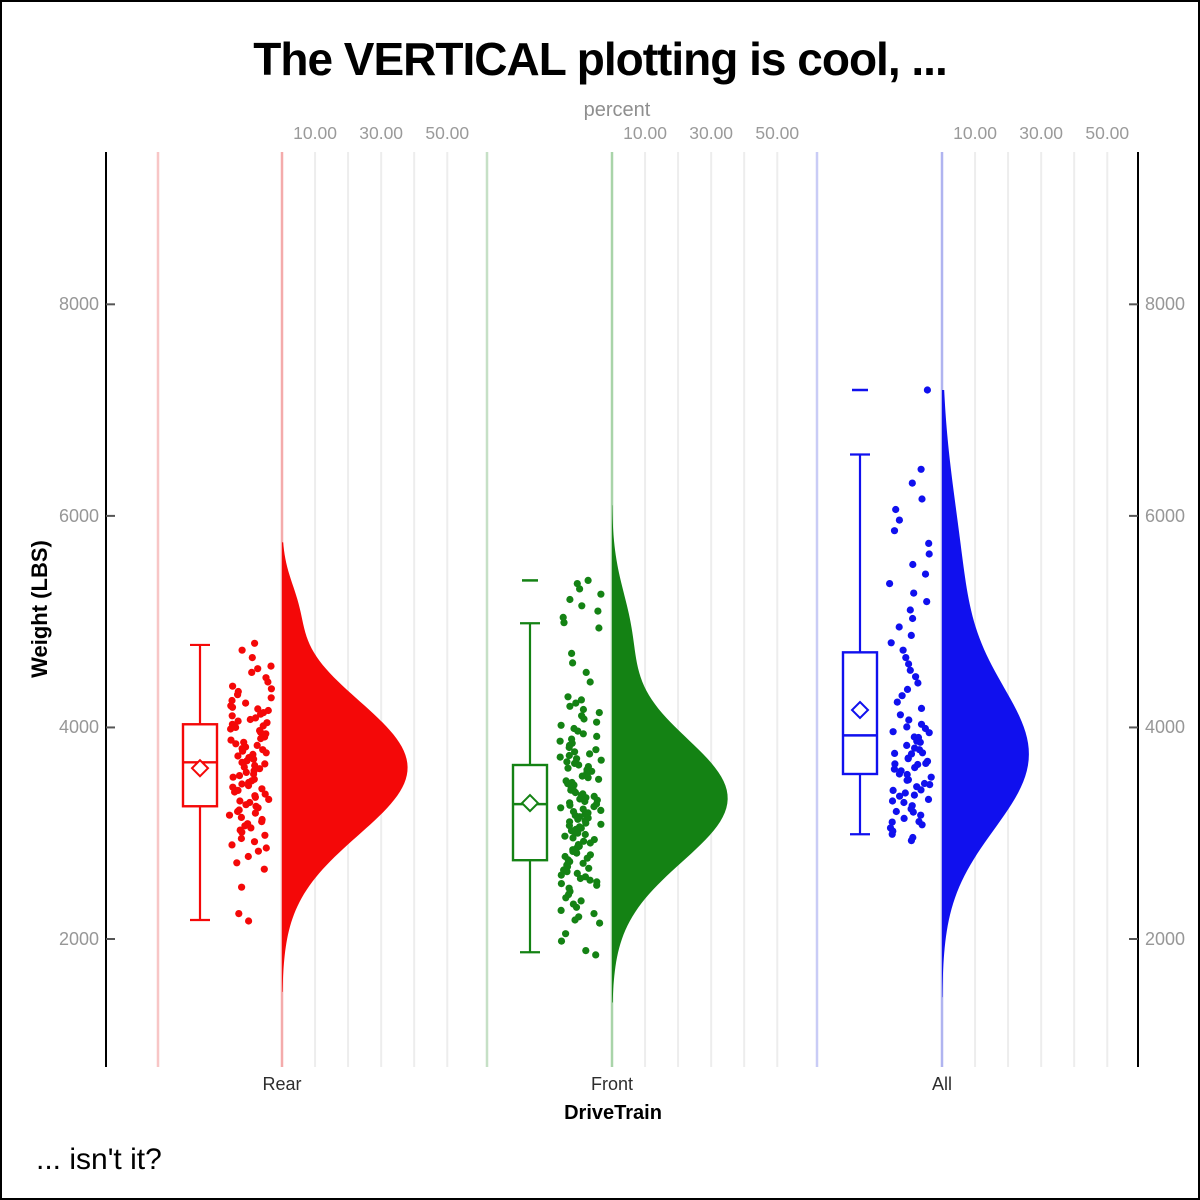  What do you see at coordinates (530, 766) in the screenshot?
I see `boxplot-front` at bounding box center [530, 766].